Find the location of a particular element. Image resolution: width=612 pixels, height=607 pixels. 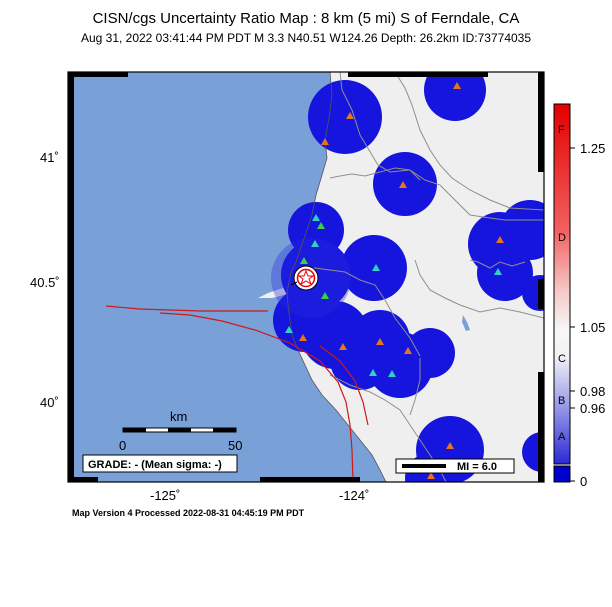

spit is located at coordinates (273, 293).